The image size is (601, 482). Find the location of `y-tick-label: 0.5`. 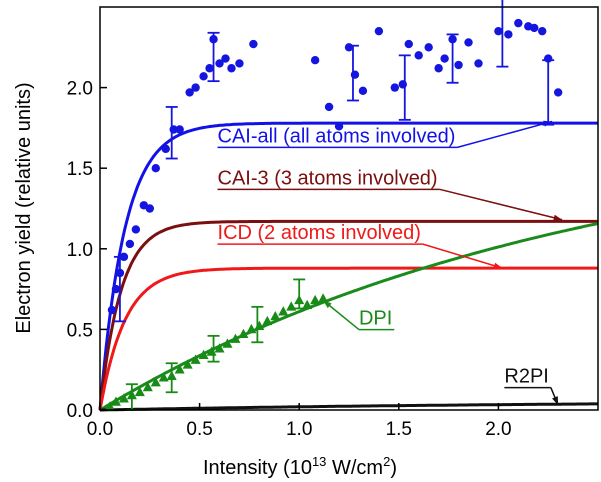

y-tick-label: 0.5 is located at coordinates (80, 330).